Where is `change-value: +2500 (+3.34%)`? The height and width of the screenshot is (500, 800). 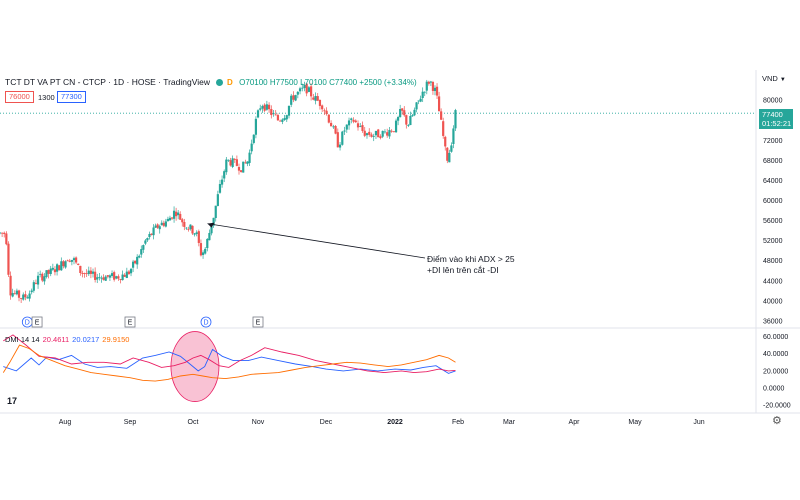
change-value: +2500 (+3.34%) is located at coordinates (388, 82).